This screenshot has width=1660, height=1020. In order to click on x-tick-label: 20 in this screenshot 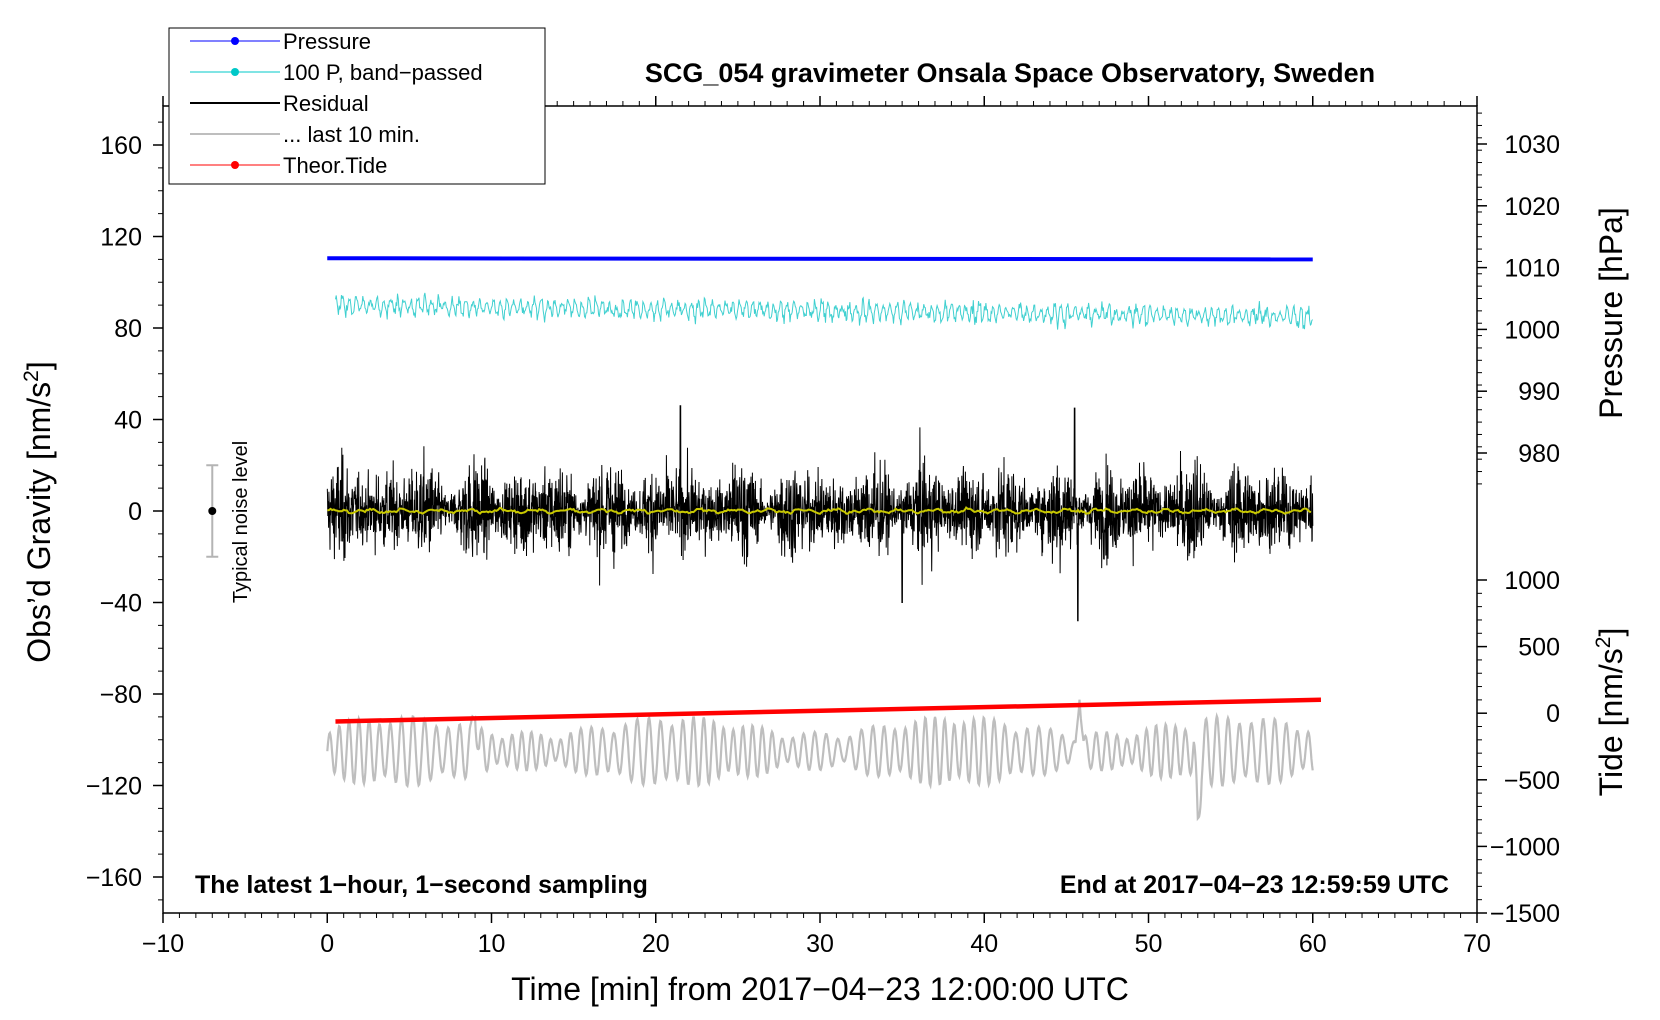, I will do `click(656, 944)`.